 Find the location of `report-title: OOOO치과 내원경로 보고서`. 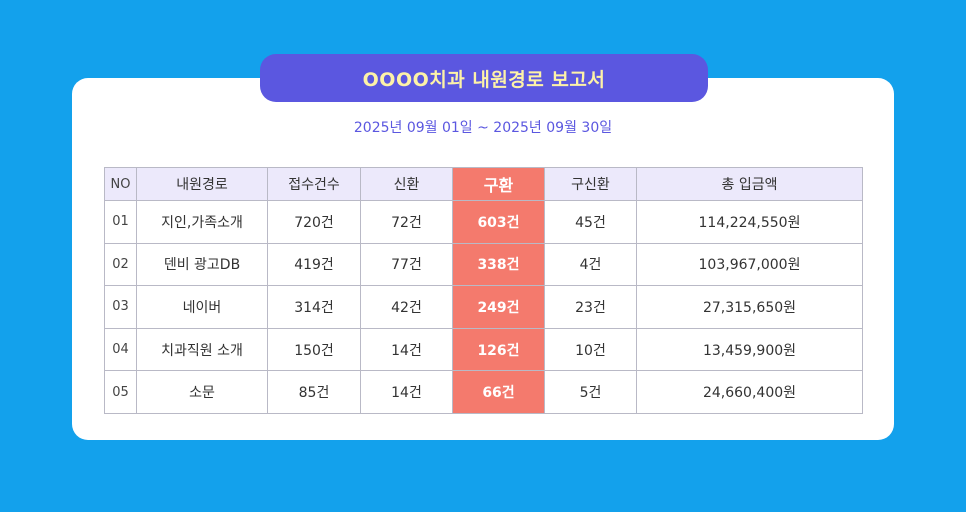

report-title: OOOO치과 내원경로 보고서 is located at coordinates (484, 78).